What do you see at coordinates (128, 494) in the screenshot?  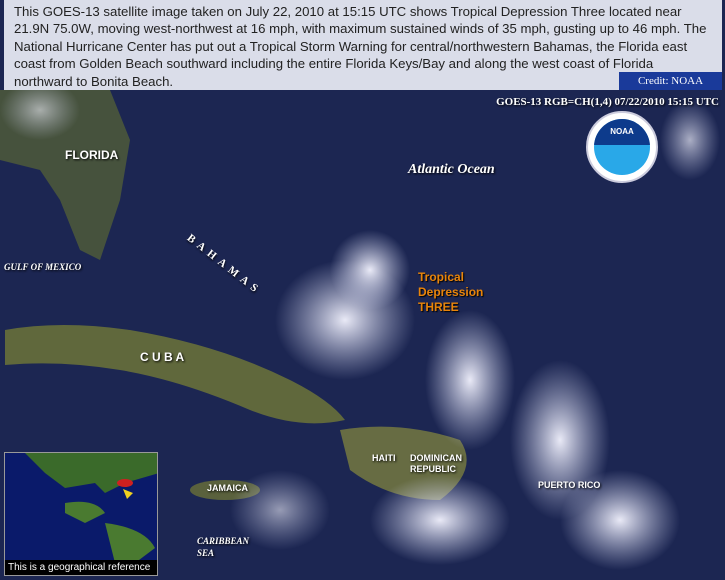 I see `arrow-icon` at bounding box center [128, 494].